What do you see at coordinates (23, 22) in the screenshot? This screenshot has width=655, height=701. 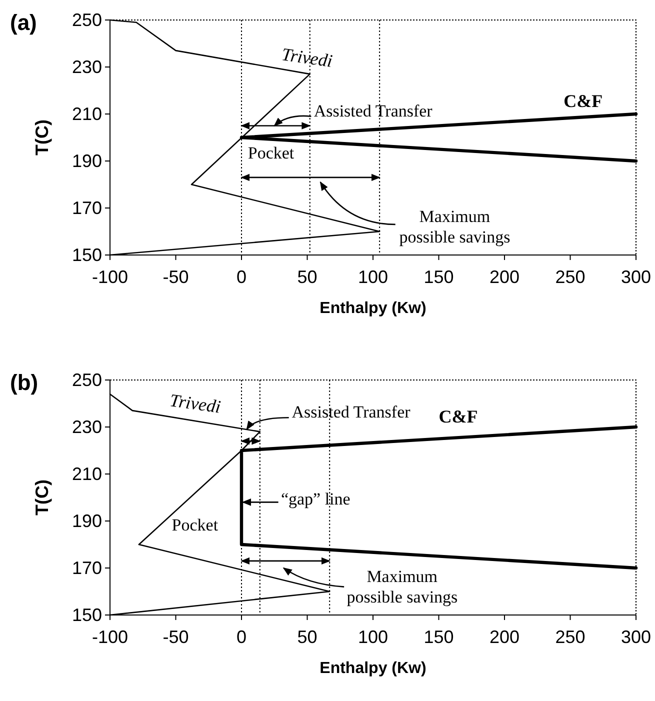 I see `chart-title: (a)` at bounding box center [23, 22].